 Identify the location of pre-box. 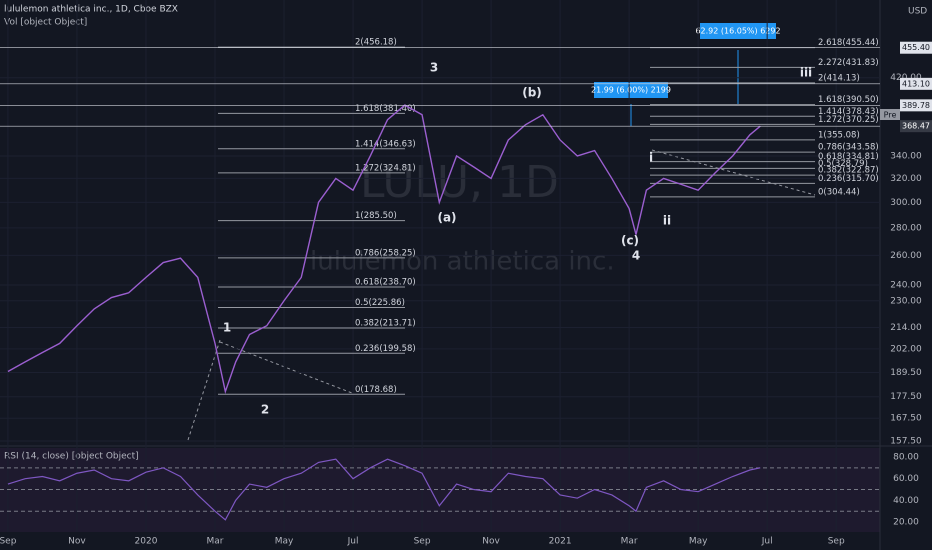
(890, 114).